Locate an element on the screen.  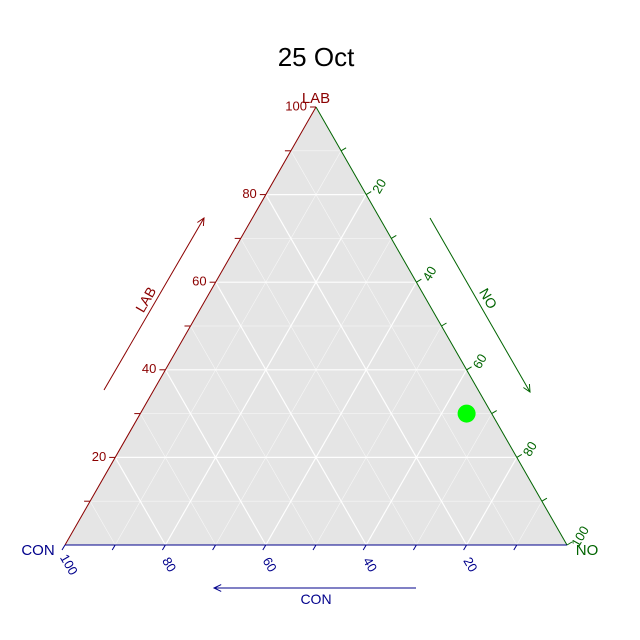
axis-title-con: CON is located at coordinates (315, 599).